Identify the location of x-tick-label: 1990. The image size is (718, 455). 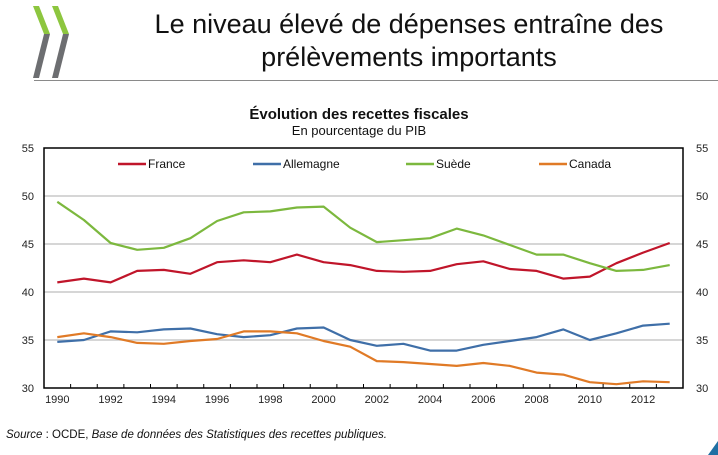
(57, 400).